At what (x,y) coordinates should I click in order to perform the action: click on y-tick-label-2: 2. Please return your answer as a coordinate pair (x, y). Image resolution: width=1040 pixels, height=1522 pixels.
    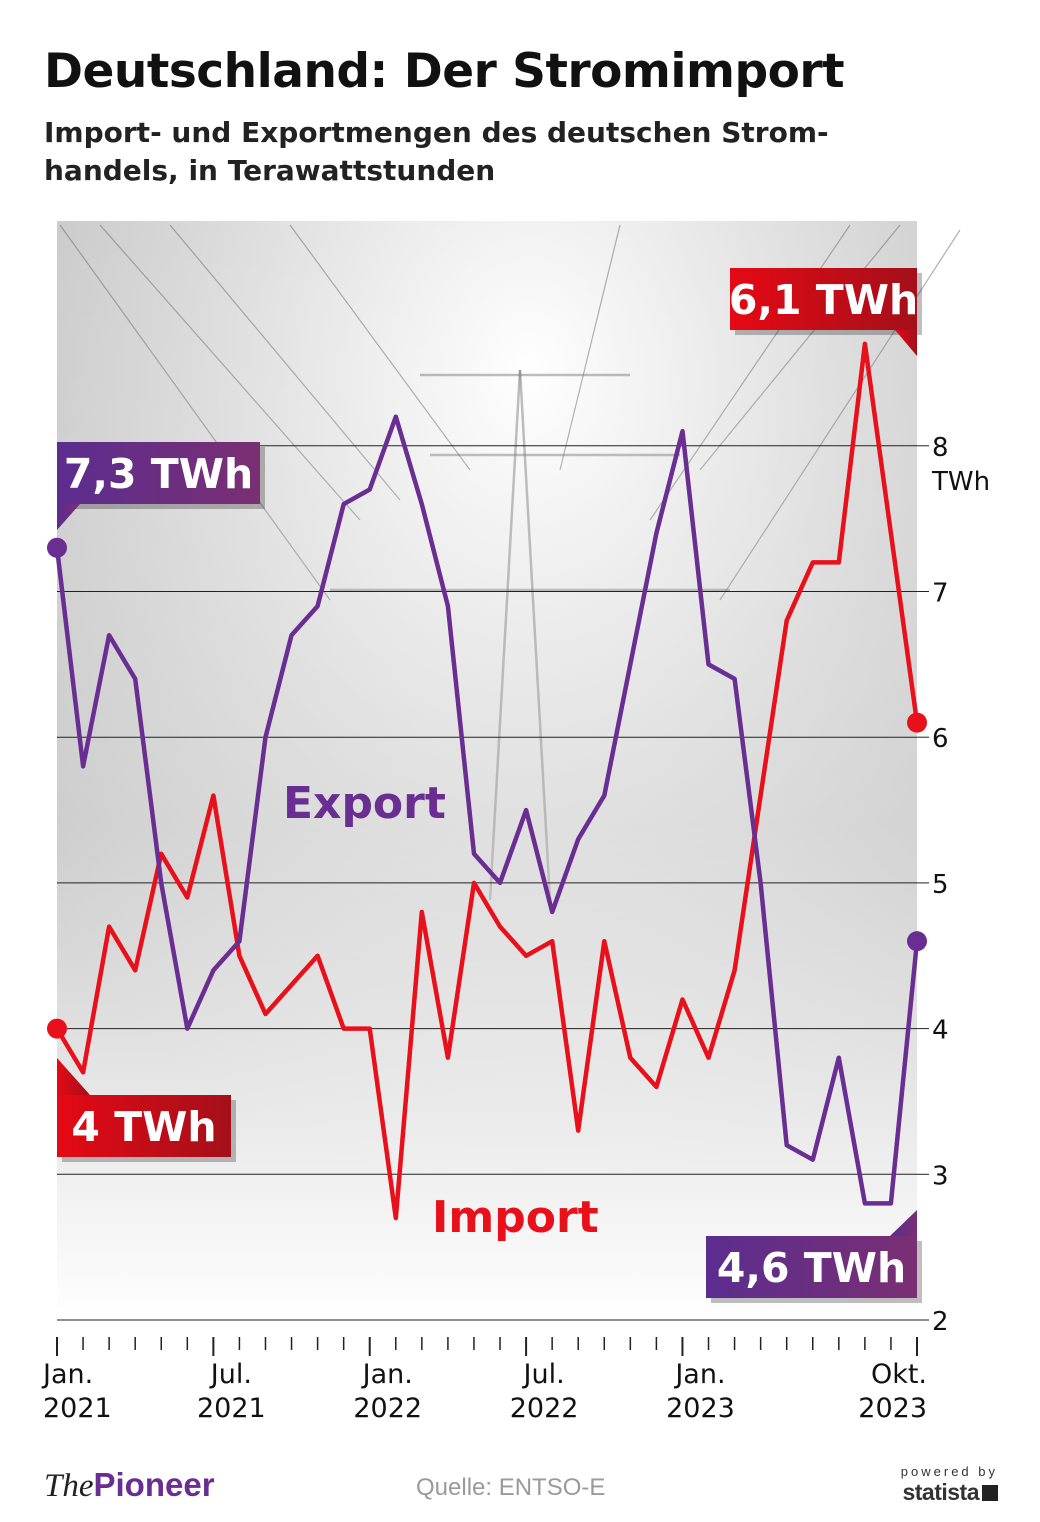
    Looking at the image, I should click on (940, 1322).